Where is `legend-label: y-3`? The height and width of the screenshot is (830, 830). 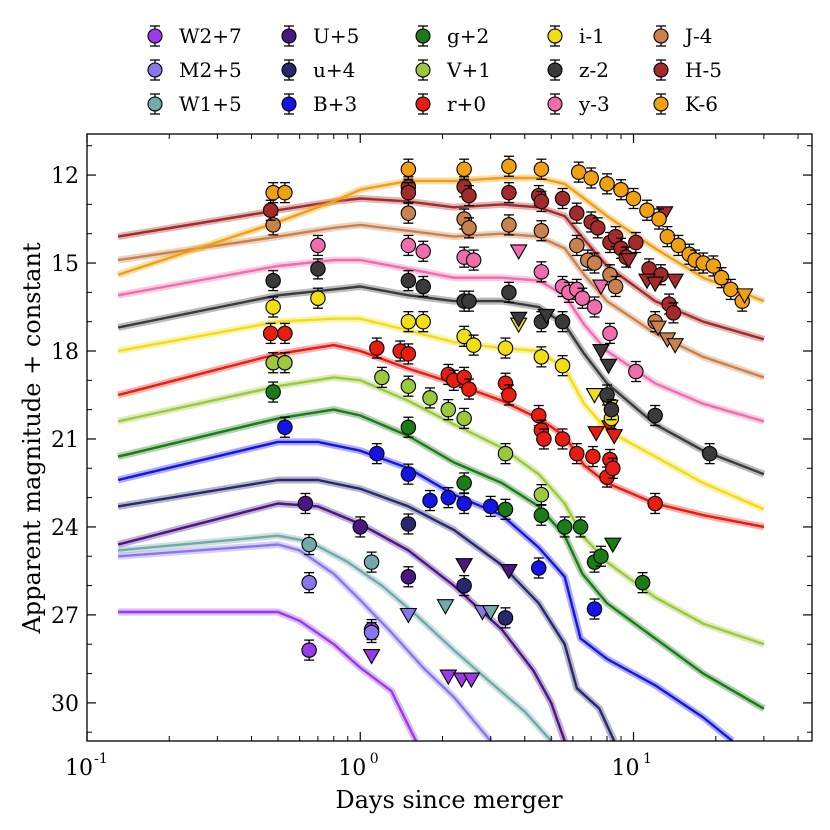 legend-label: y-3 is located at coordinates (594, 104).